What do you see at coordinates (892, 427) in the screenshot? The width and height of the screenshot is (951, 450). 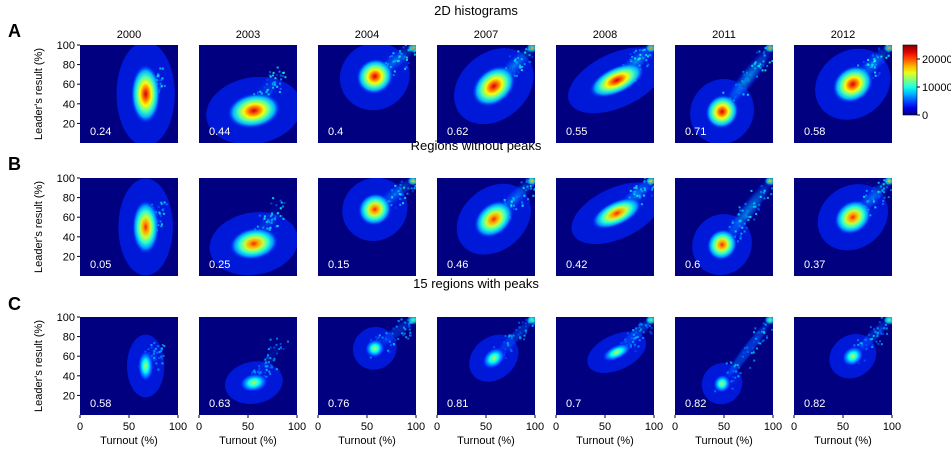 I see `x-tick-label: 100` at bounding box center [892, 427].